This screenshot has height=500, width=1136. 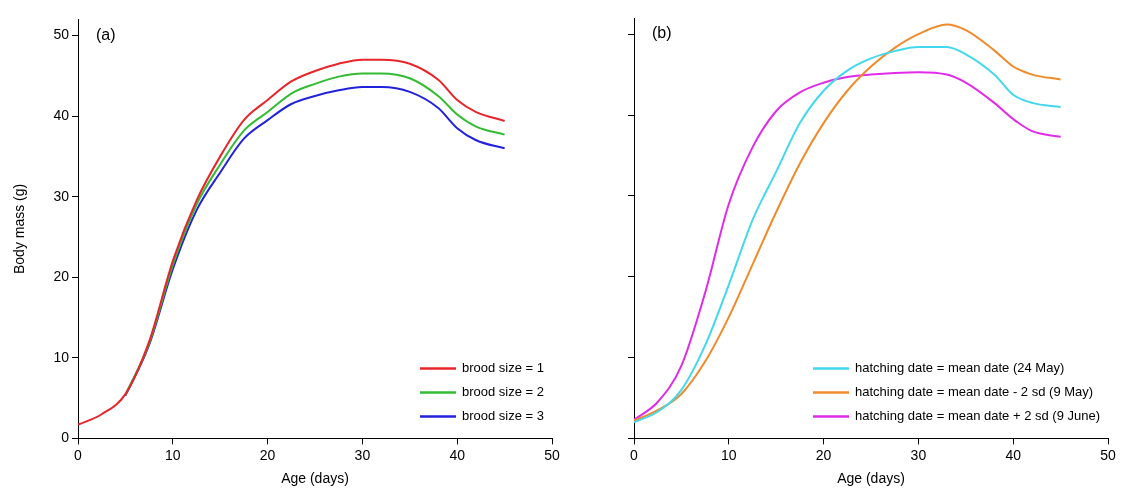 What do you see at coordinates (61, 195) in the screenshot?
I see `y-tick-label: 30` at bounding box center [61, 195].